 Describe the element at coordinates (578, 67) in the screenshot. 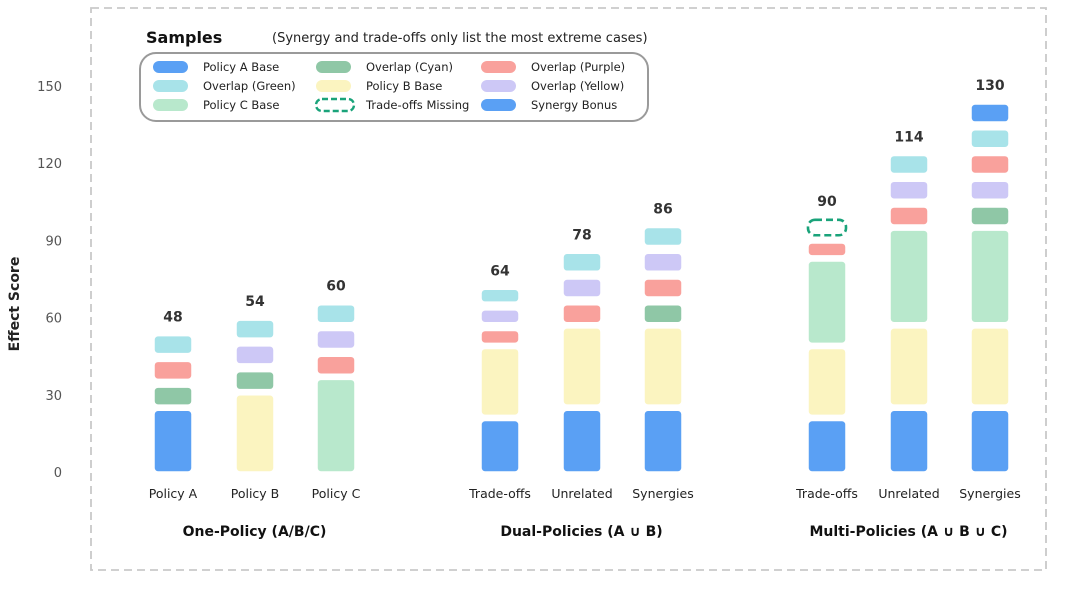

I see `legend-label: Overlap (Purple)` at that location.